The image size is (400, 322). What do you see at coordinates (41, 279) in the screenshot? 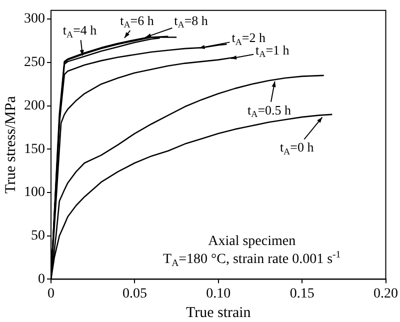
I see `y-tick-label: 0` at bounding box center [41, 279].